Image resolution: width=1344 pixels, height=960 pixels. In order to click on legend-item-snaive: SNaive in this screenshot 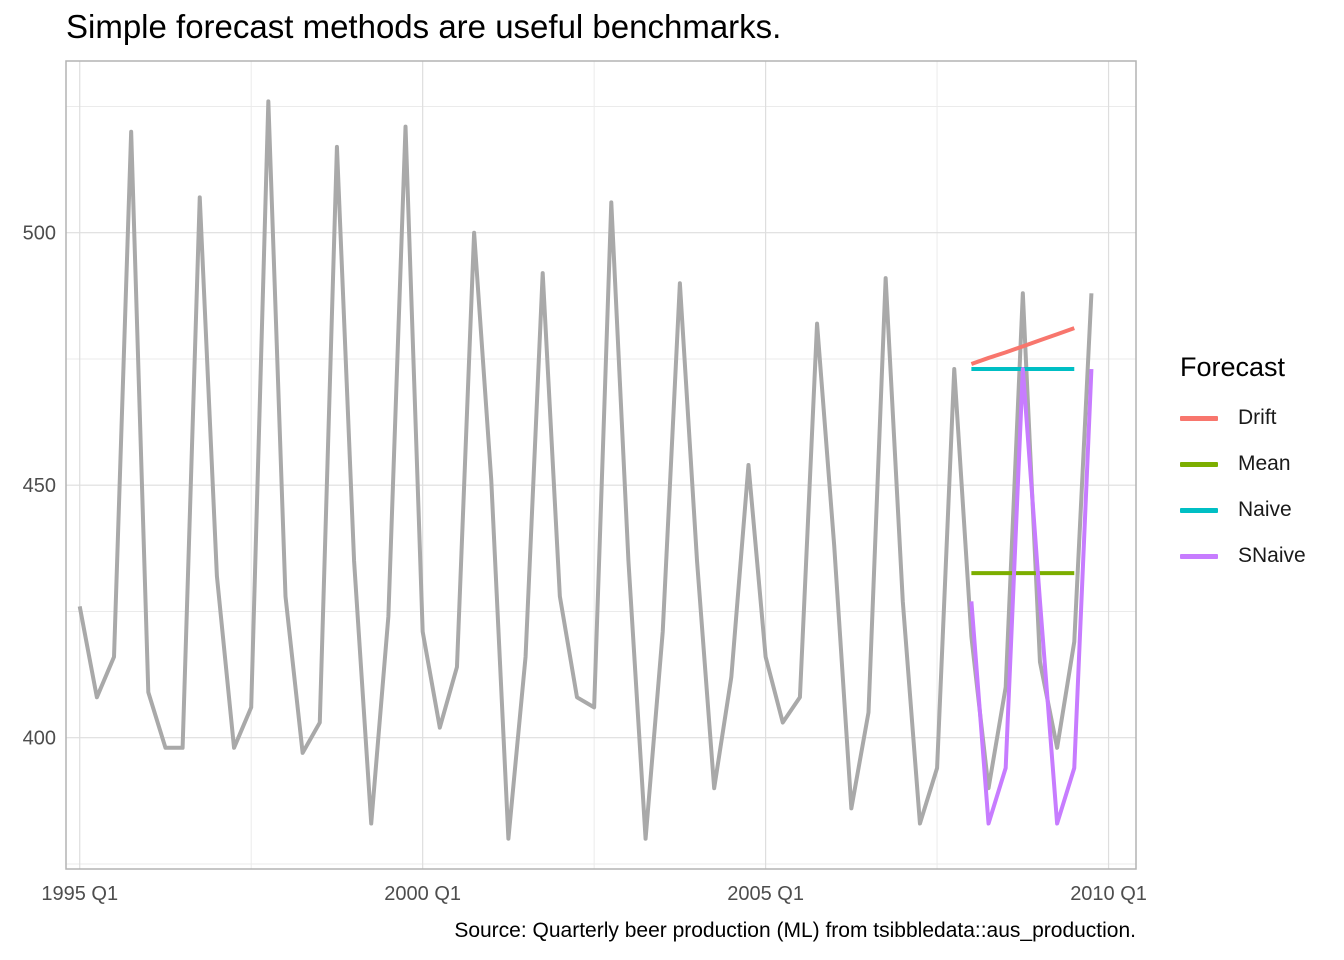, I will do `click(1243, 556)`.